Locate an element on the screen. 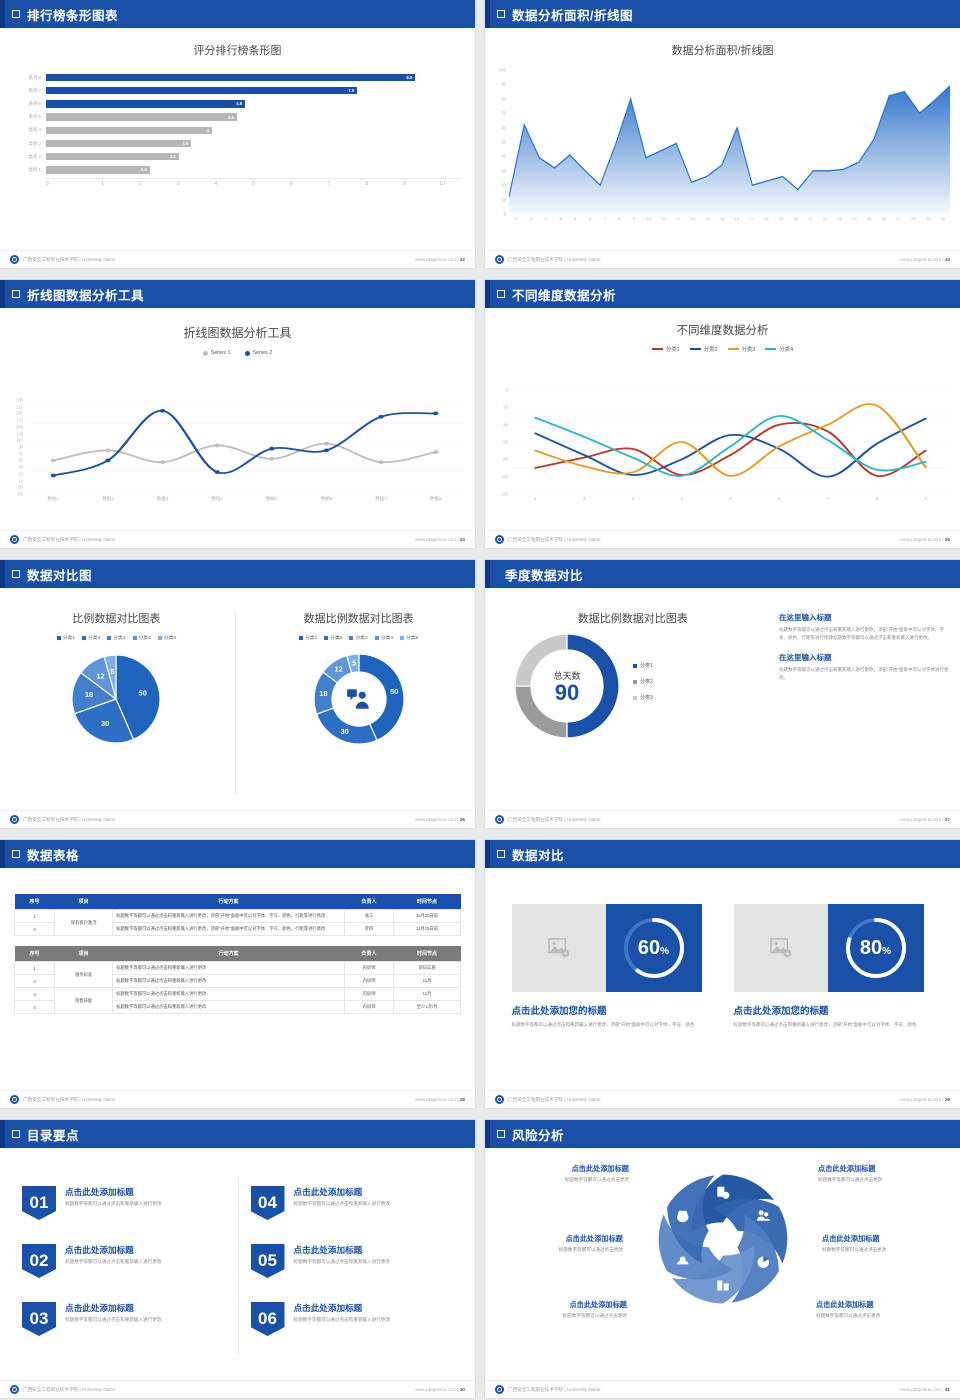  x-tick: 数据3 is located at coordinates (162, 498).